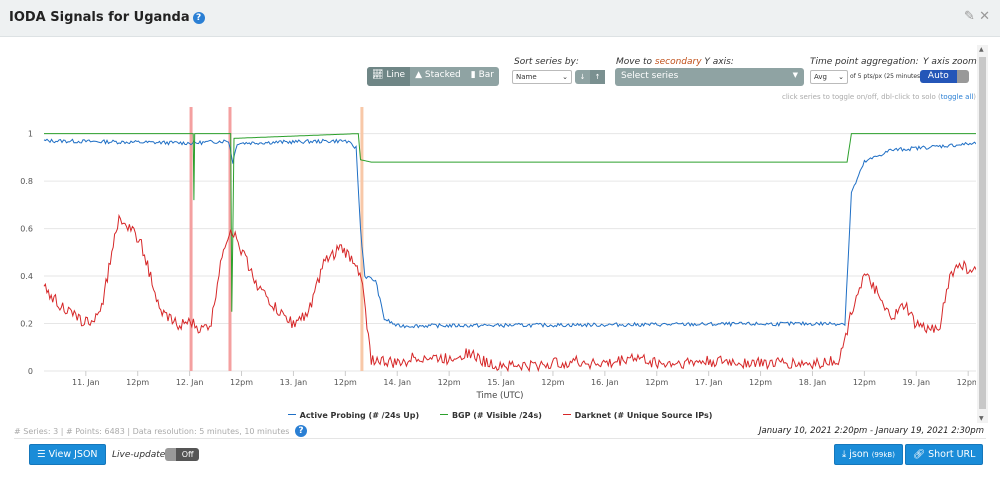 This screenshot has height=488, width=1000. I want to click on legend-item-darknet: Darknet (# Unique Source IPs), so click(637, 415).